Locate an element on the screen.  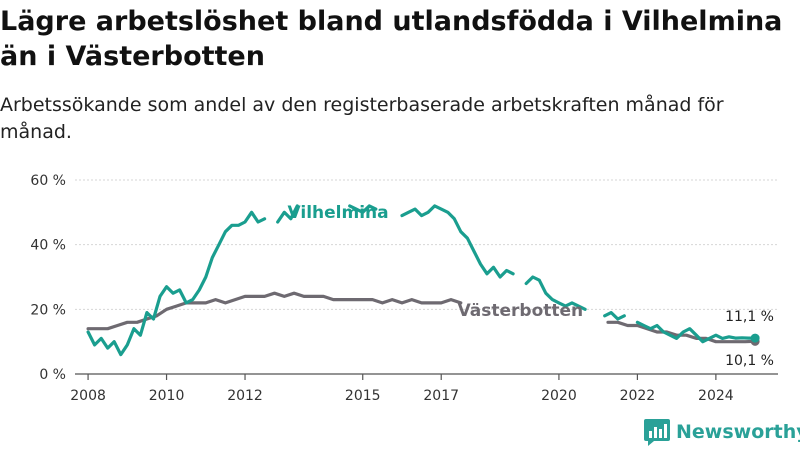
x-tick-label: 2015 is located at coordinates (363, 396).